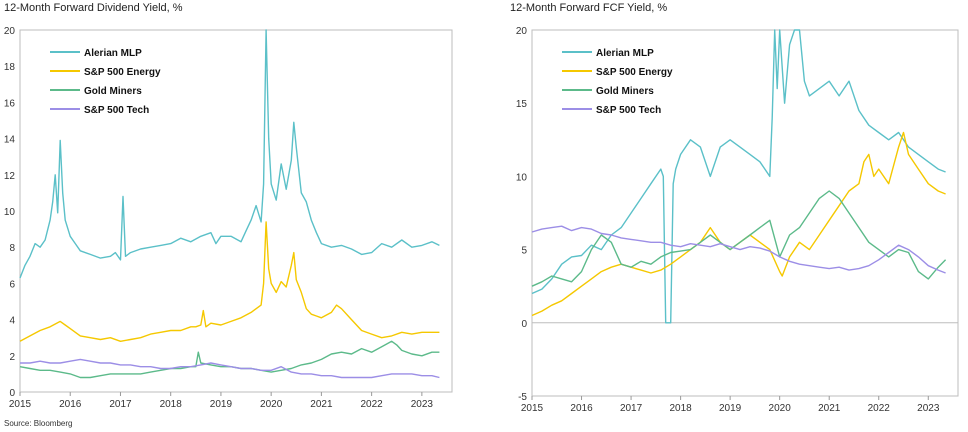 The height and width of the screenshot is (432, 968). What do you see at coordinates (10, 176) in the screenshot?
I see `y-tick-label: 12` at bounding box center [10, 176].